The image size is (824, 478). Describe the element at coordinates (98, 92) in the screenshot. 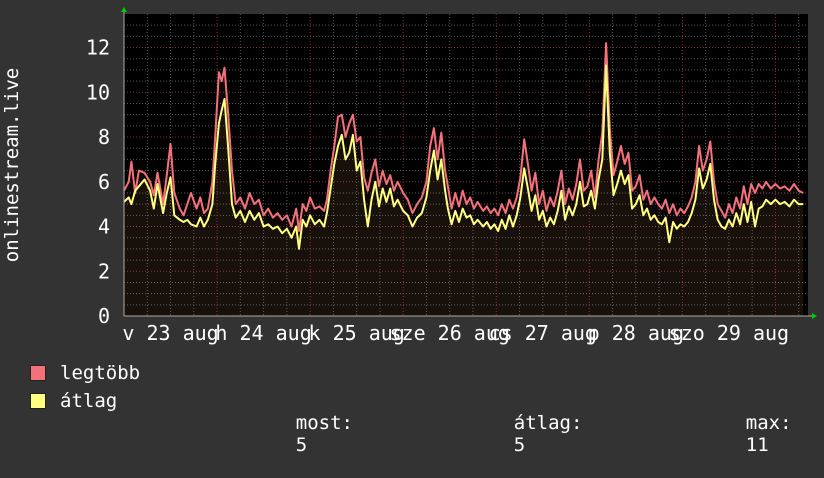

I see `y-tick-label: 10` at that location.